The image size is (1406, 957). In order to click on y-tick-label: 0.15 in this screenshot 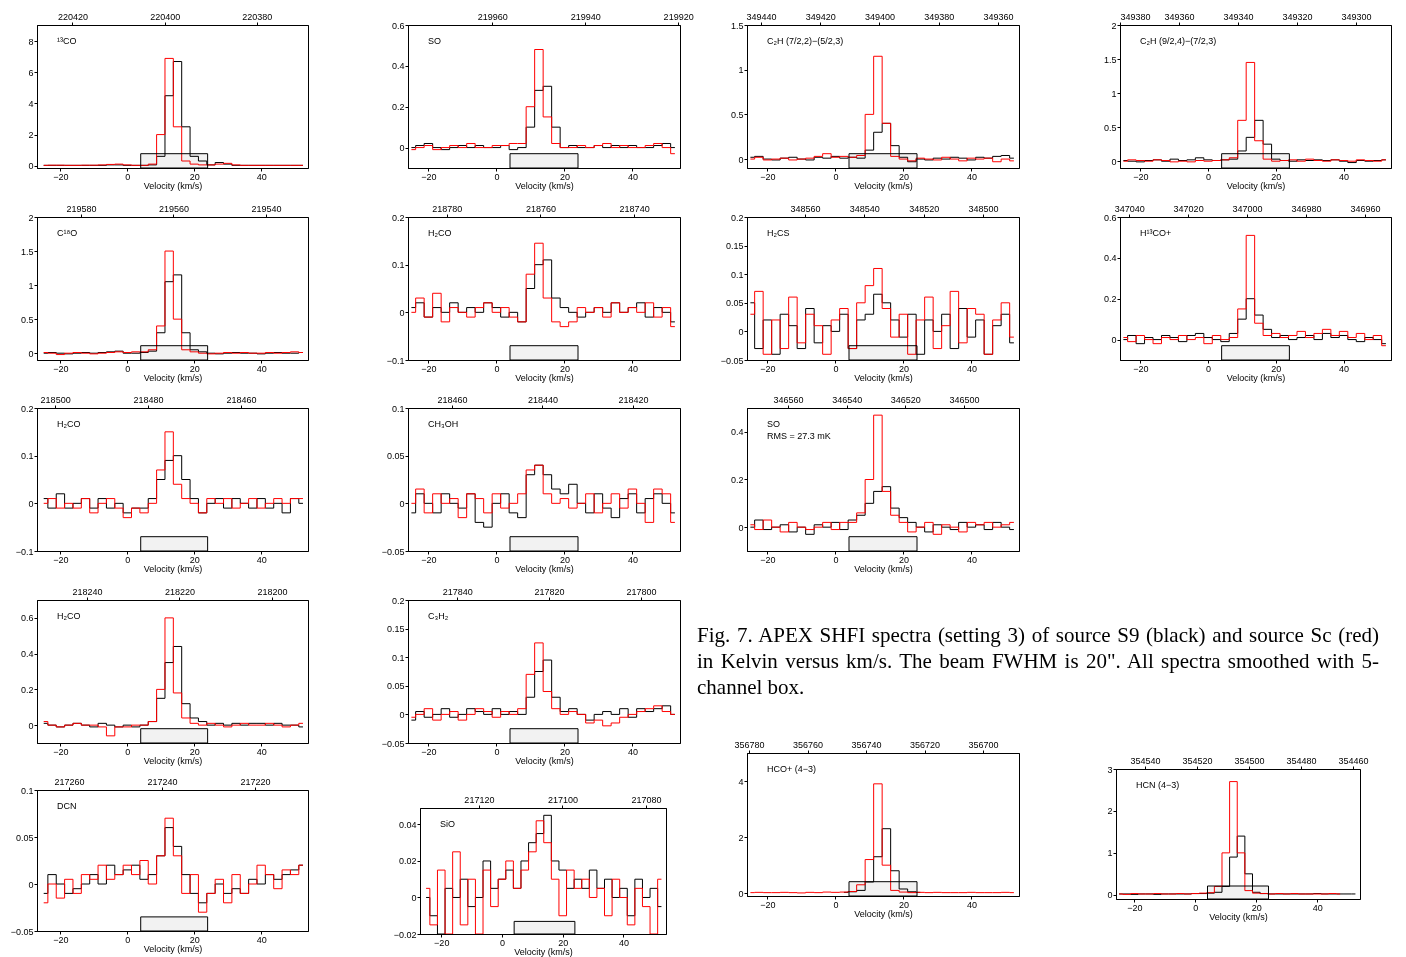, I will do `click(734, 246)`.